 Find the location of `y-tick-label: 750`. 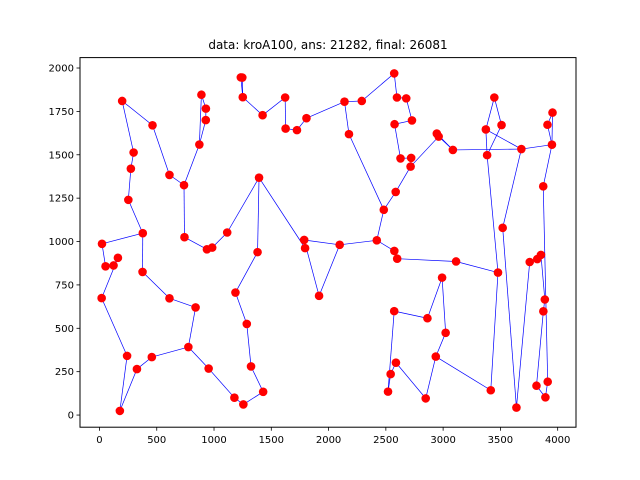

y-tick-label: 750 is located at coordinates (64, 285).